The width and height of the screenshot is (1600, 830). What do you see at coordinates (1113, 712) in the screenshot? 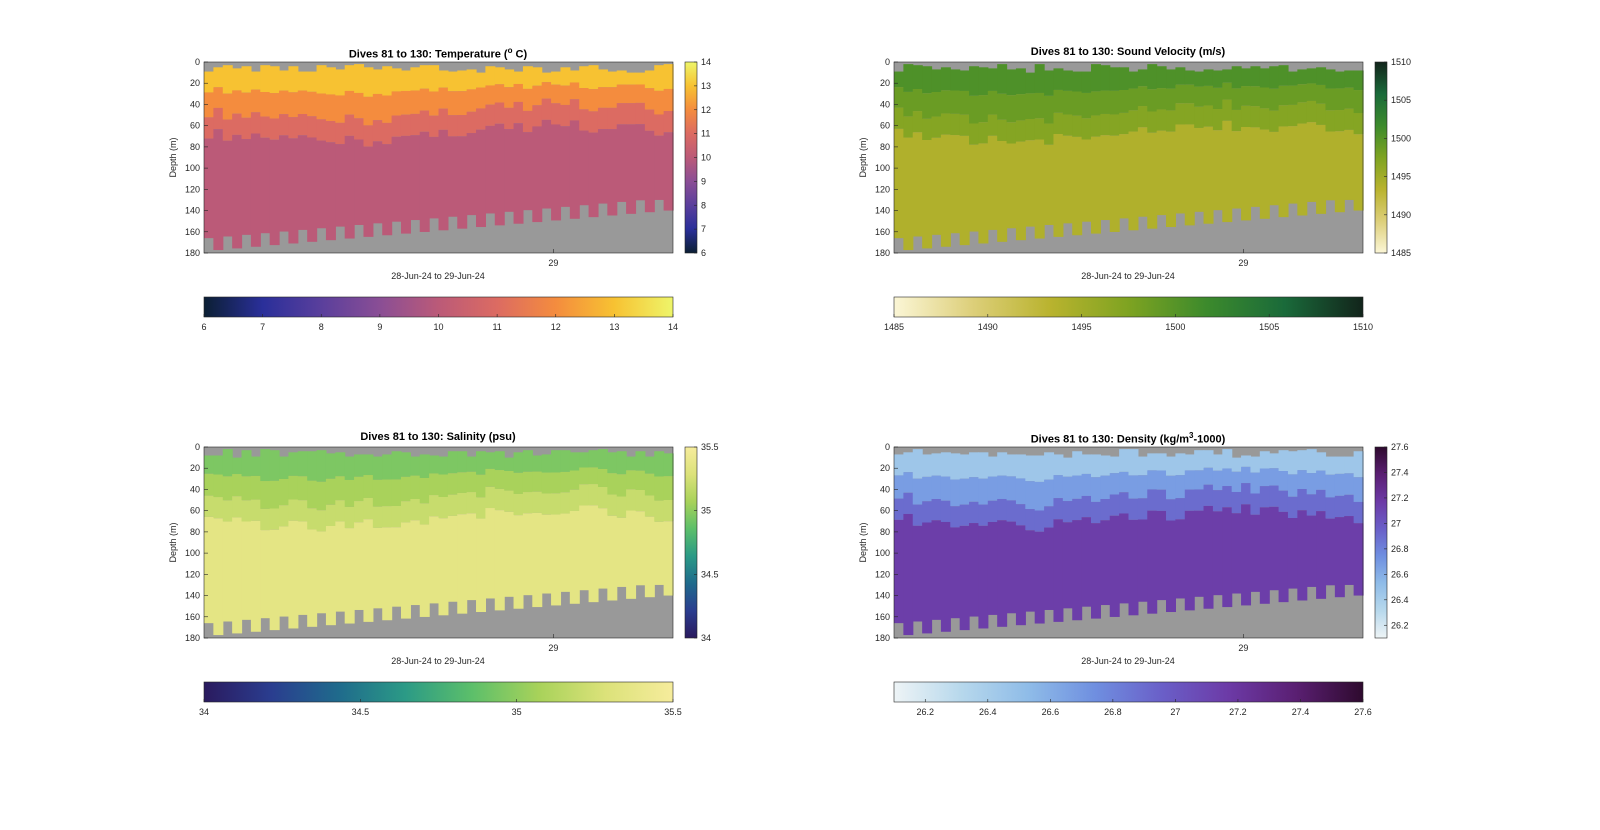
I see `hbar-tick-label: 26.8` at bounding box center [1113, 712].